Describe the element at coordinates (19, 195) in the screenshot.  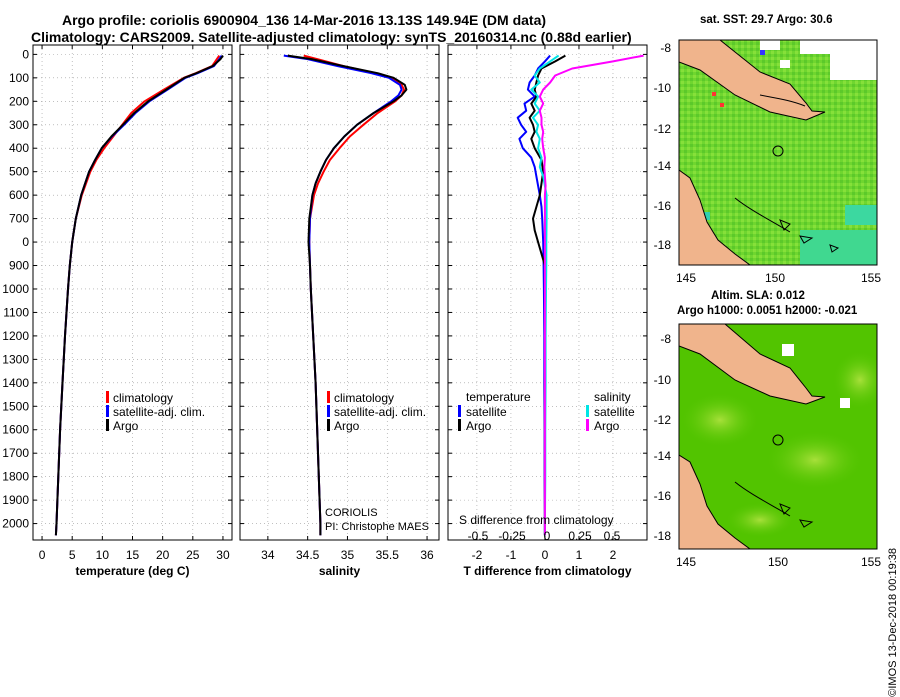
I see `depth-tick-label: 600` at that location.